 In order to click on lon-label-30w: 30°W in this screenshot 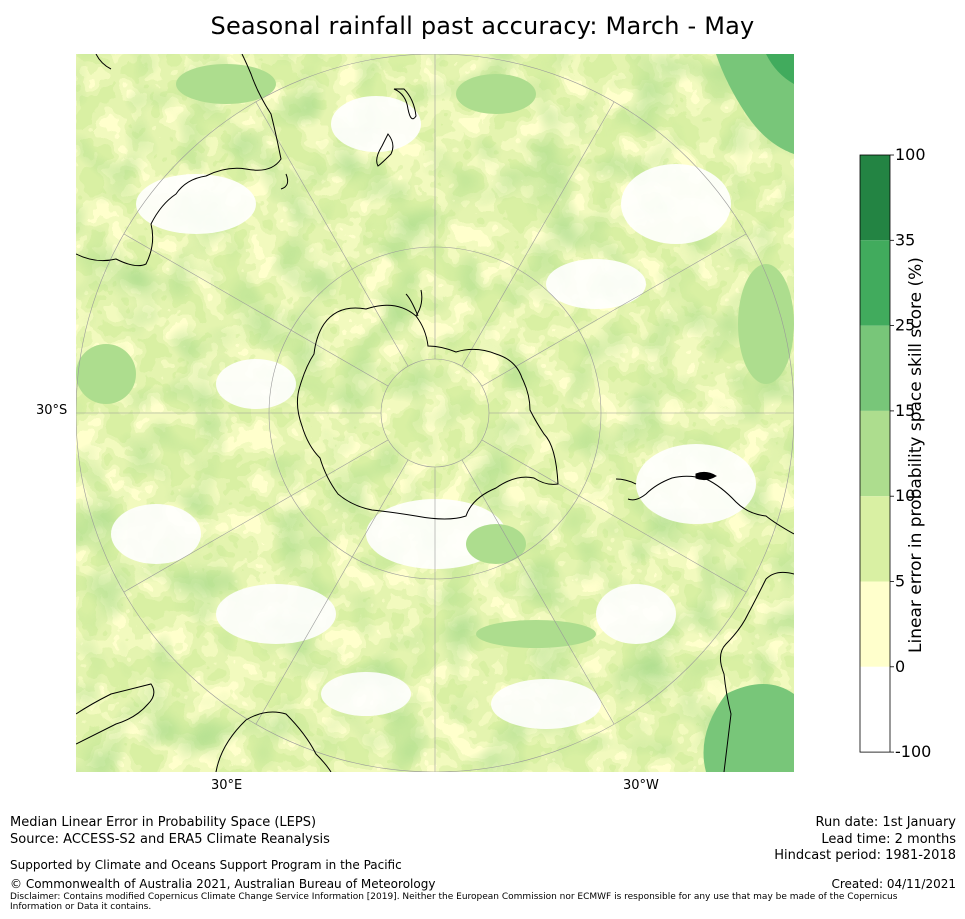, I will do `click(641, 785)`.